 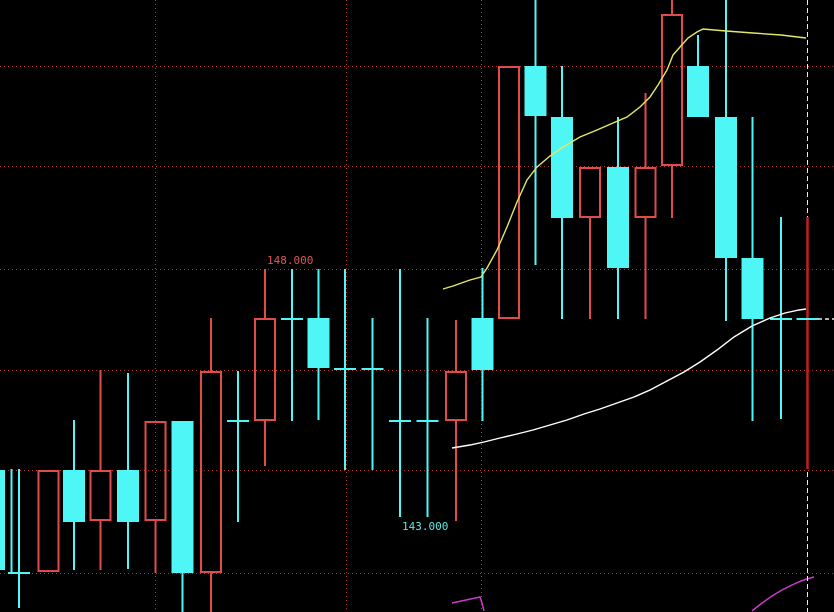 I want to click on ma-white-line, so click(x=629, y=378).